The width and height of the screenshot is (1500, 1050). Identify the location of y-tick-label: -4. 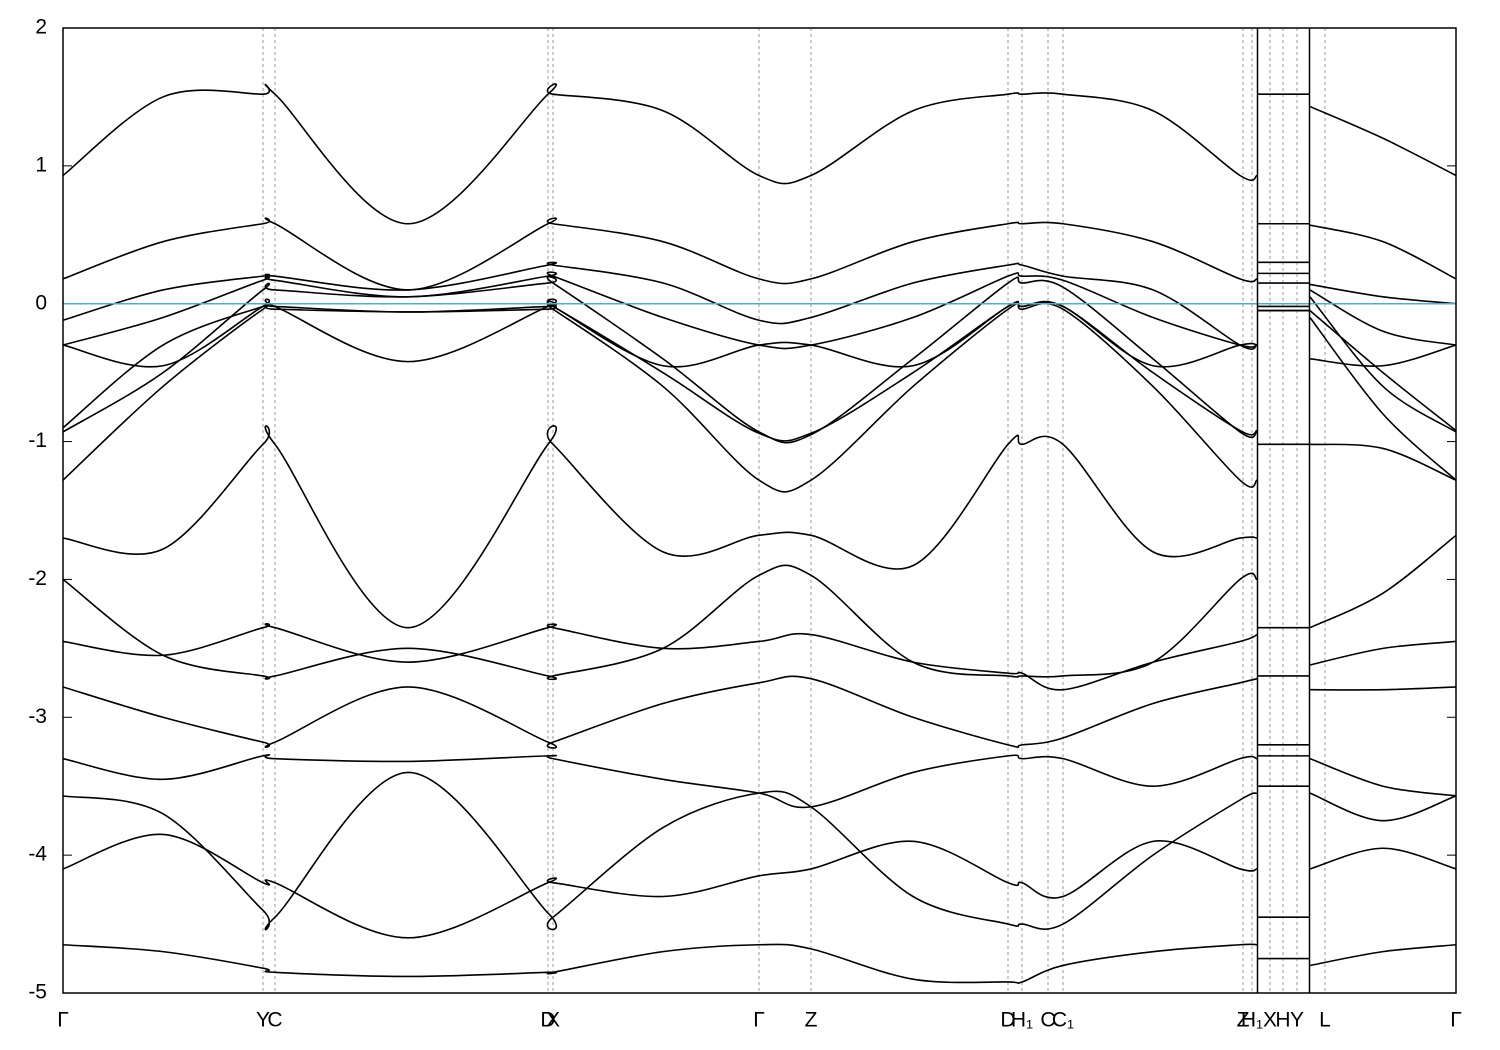
(37, 854).